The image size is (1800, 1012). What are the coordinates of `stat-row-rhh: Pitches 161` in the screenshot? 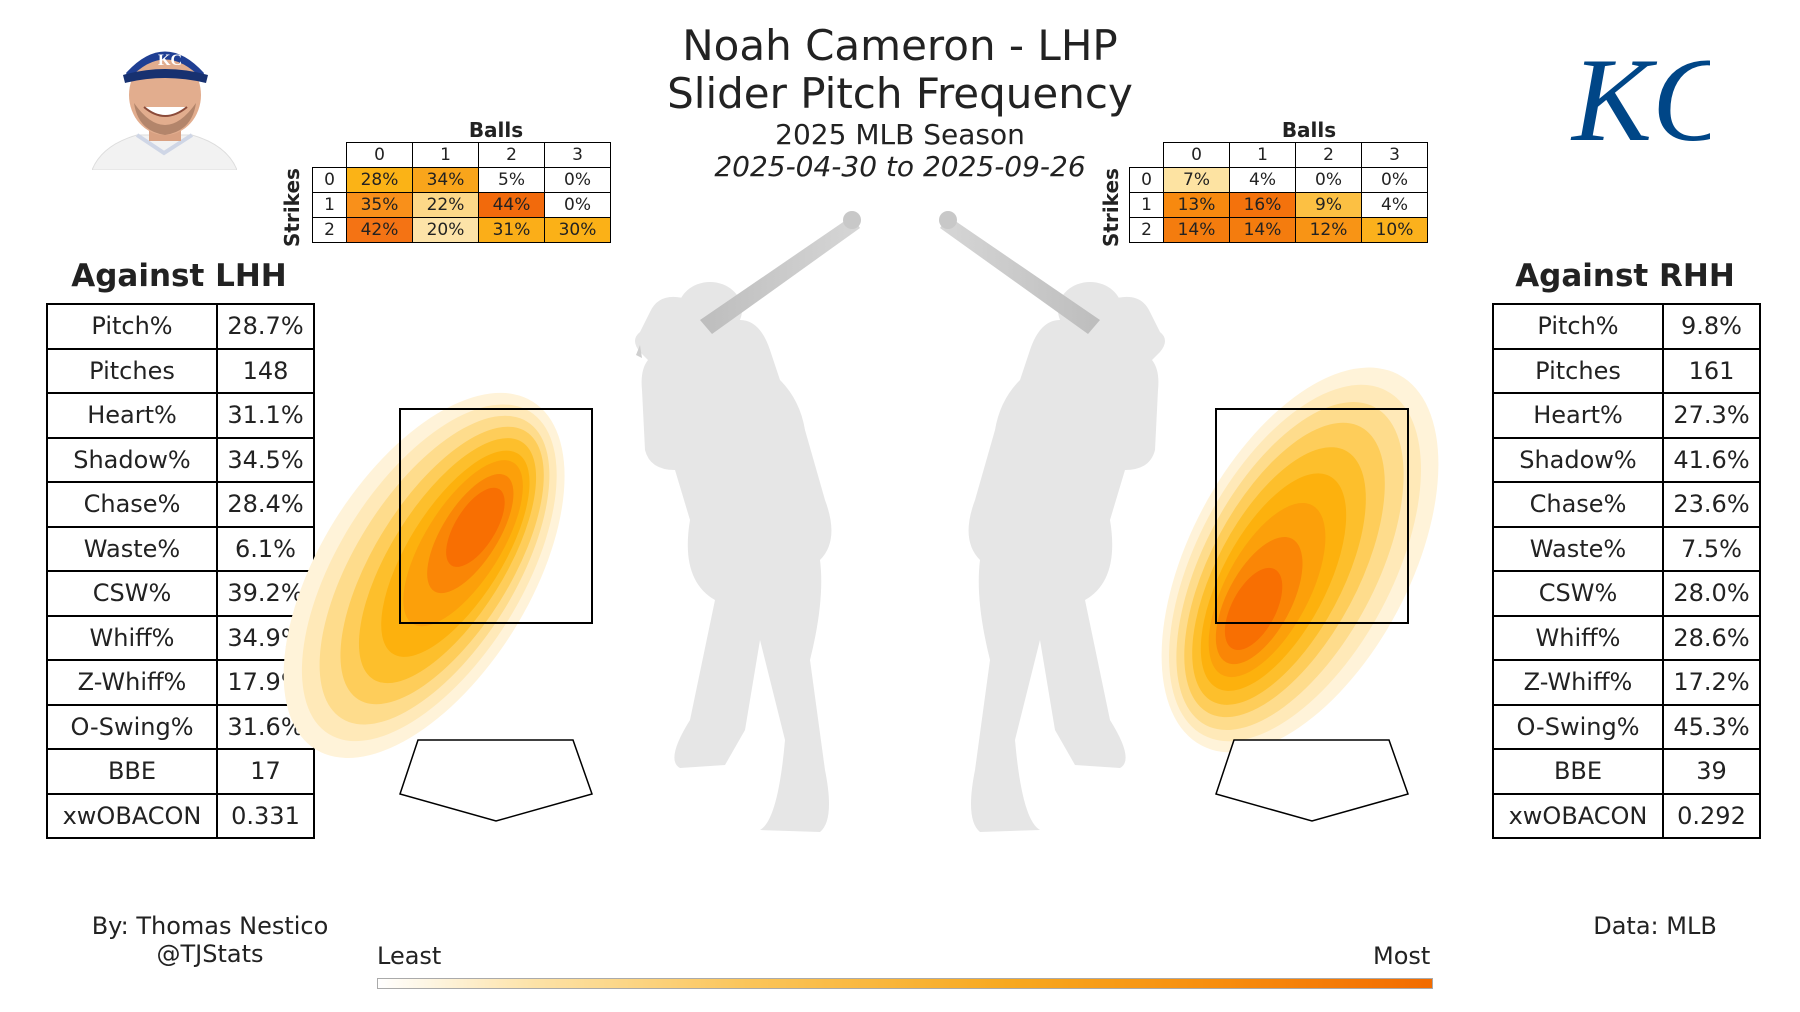 It's located at (1626, 370).